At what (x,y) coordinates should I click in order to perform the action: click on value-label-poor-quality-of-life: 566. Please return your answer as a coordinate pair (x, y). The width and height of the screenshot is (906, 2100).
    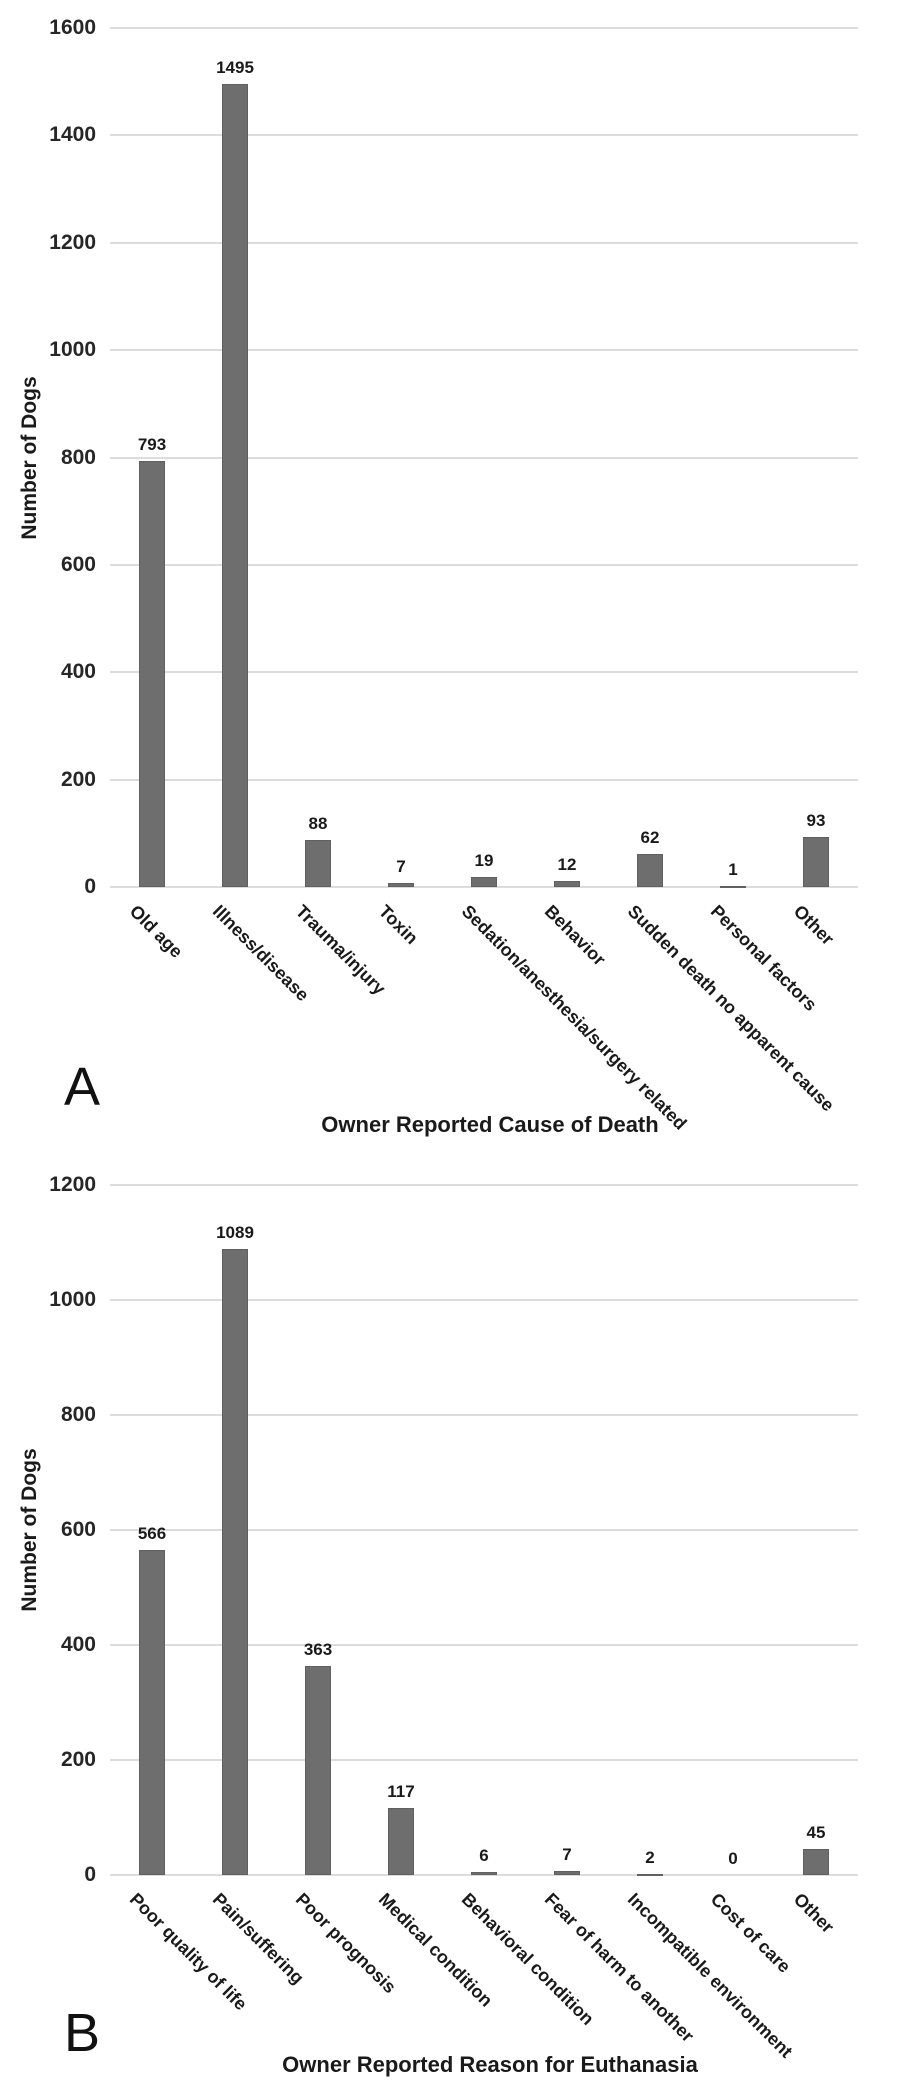
    Looking at the image, I should click on (152, 1533).